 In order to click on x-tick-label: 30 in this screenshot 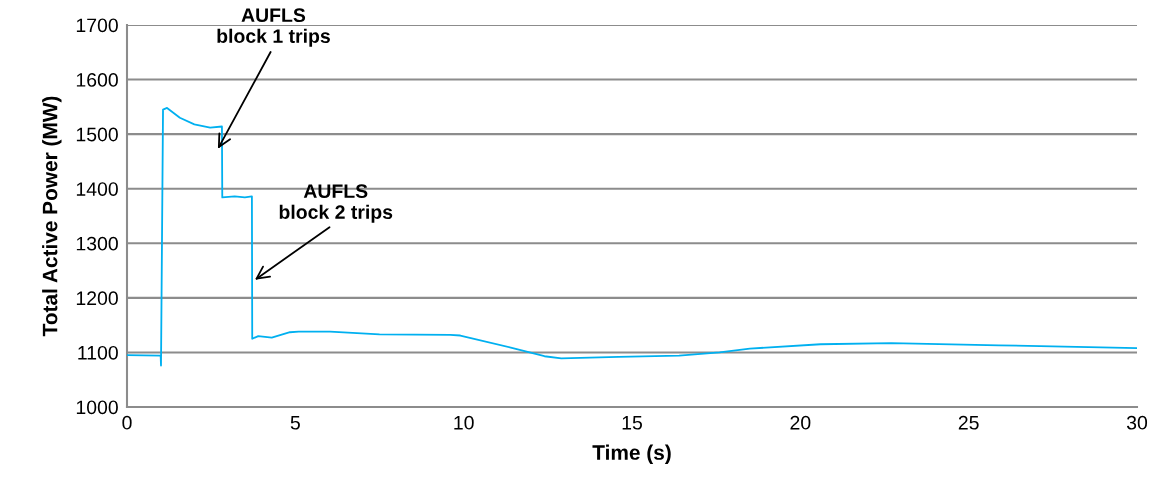, I will do `click(1137, 422)`.